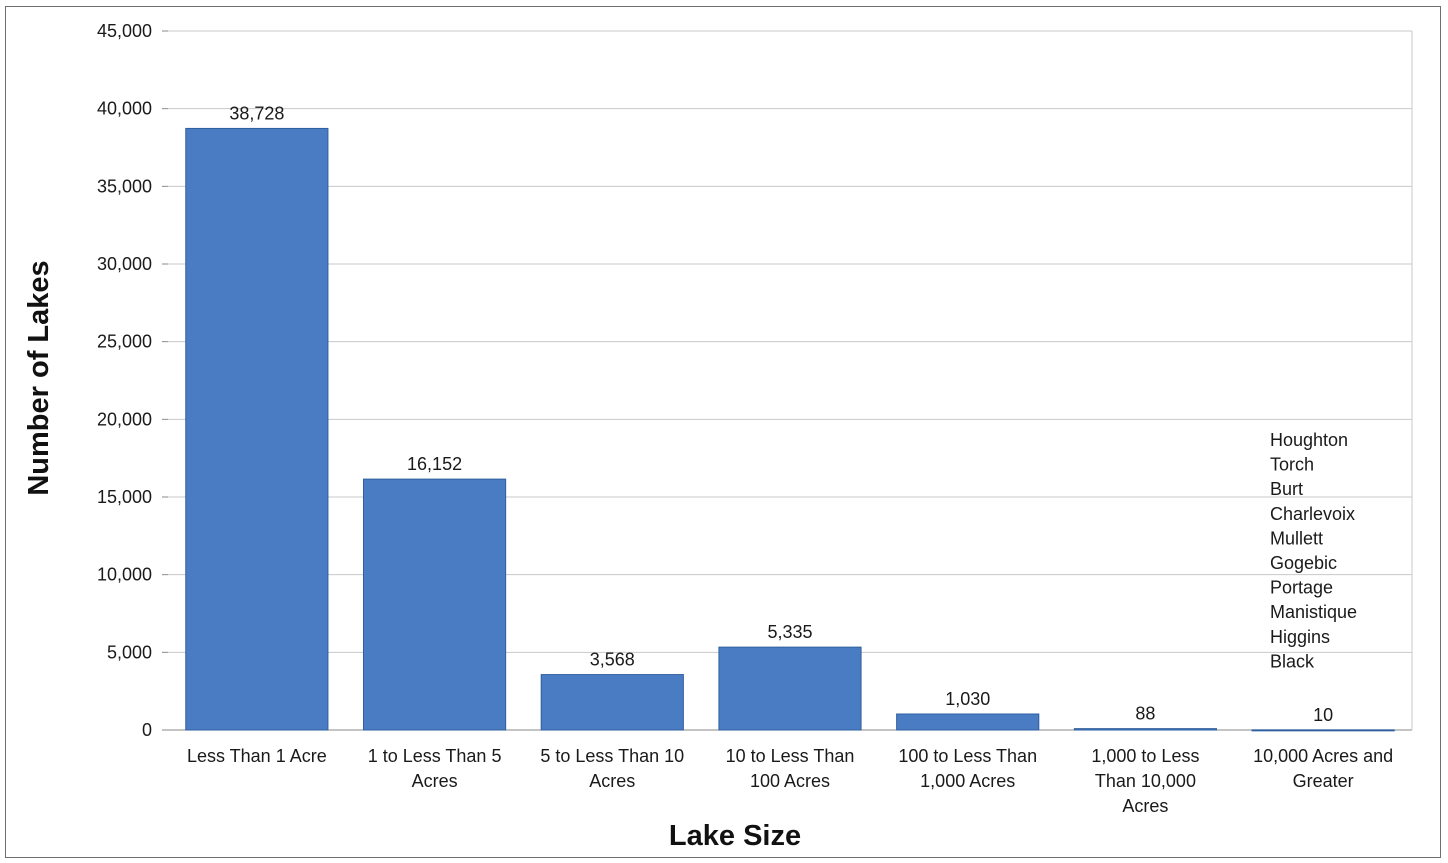 Image resolution: width=1448 pixels, height=863 pixels. Describe the element at coordinates (1312, 514) in the screenshot. I see `lake-name-label: Charlevoix` at that location.